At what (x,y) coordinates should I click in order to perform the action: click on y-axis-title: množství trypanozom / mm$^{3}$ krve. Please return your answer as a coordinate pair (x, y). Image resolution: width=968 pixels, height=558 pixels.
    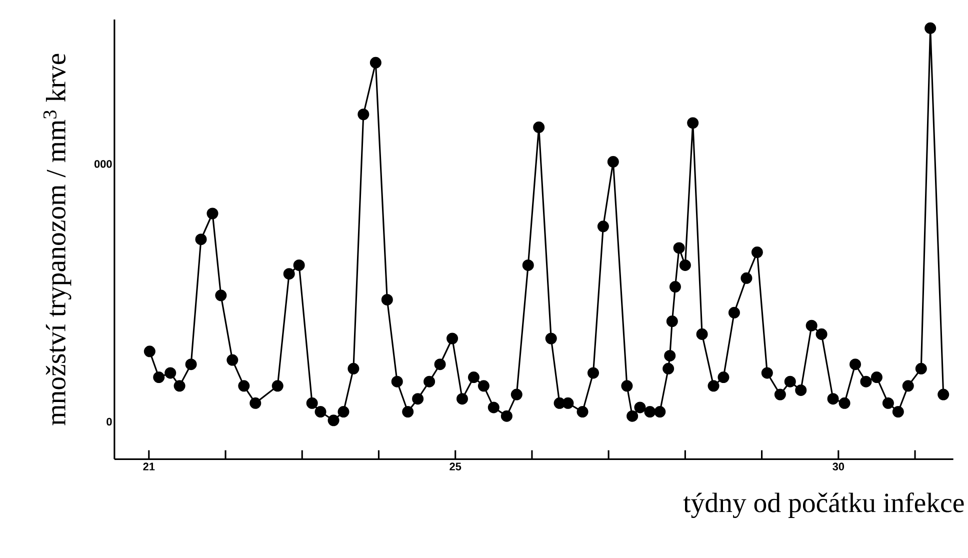
    Looking at the image, I should click on (57, 240).